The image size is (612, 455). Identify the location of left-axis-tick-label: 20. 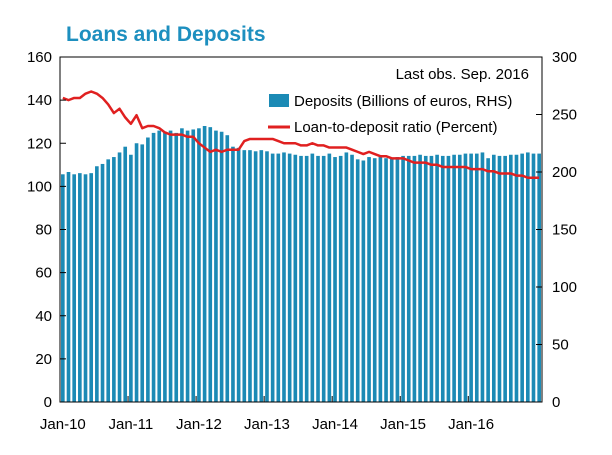
(43, 359).